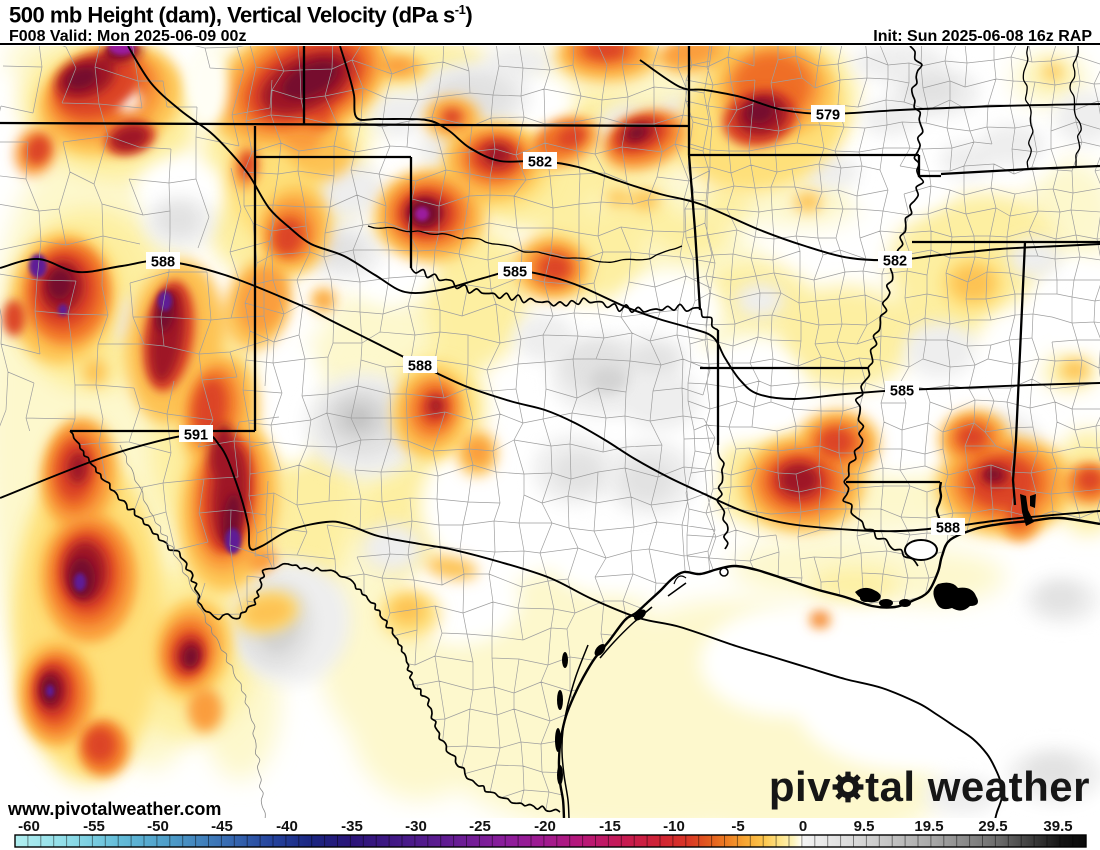  What do you see at coordinates (1057, 826) in the screenshot?
I see `svg-text: 39.5` at bounding box center [1057, 826].